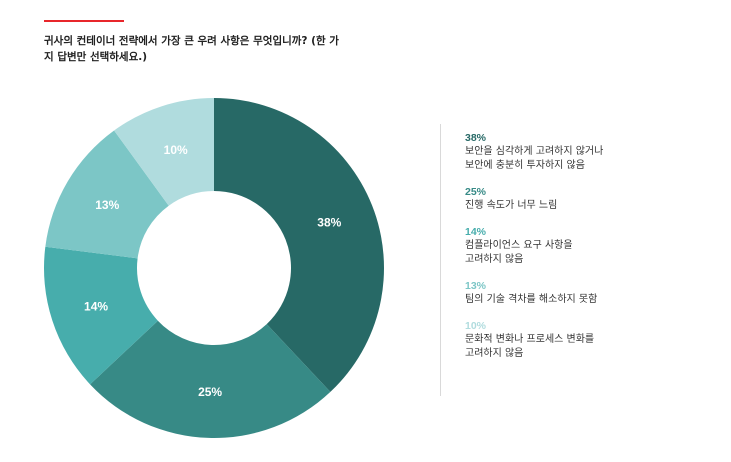 The image size is (731, 462). Describe the element at coordinates (329, 222) in the screenshot. I see `slice-label-1: 38%` at that location.